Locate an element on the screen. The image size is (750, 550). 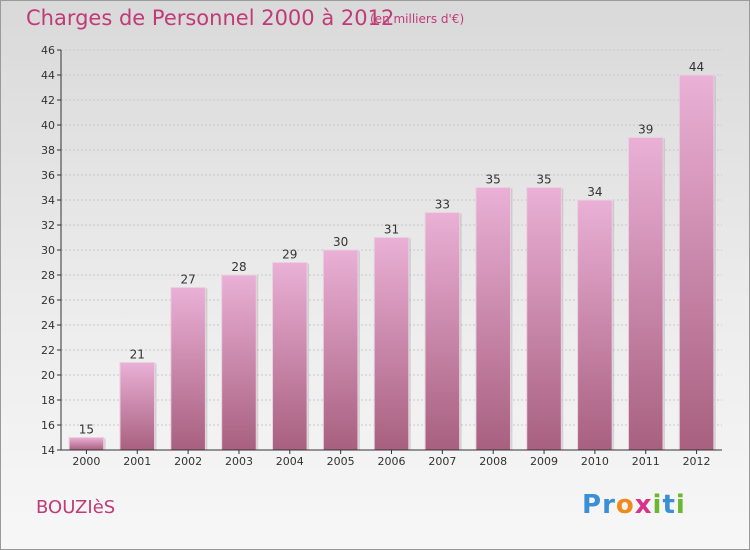
x-tick-label: 2012 is located at coordinates (697, 461).